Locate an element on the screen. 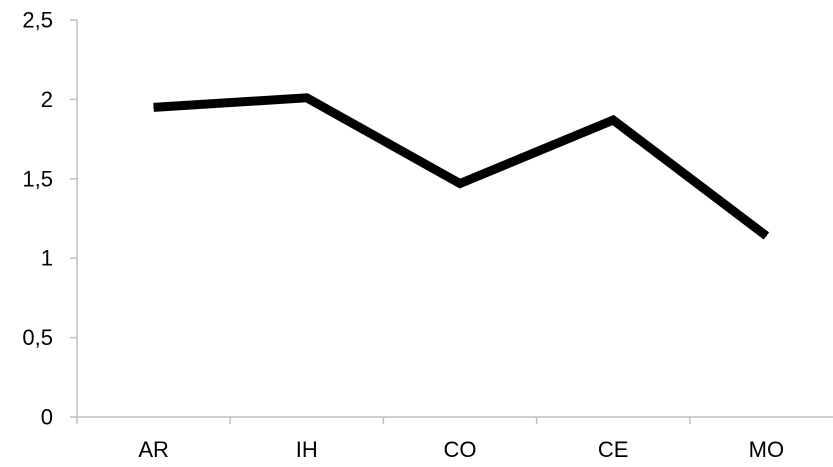 The height and width of the screenshot is (467, 833). y-tick-label: 1 is located at coordinates (47, 258).